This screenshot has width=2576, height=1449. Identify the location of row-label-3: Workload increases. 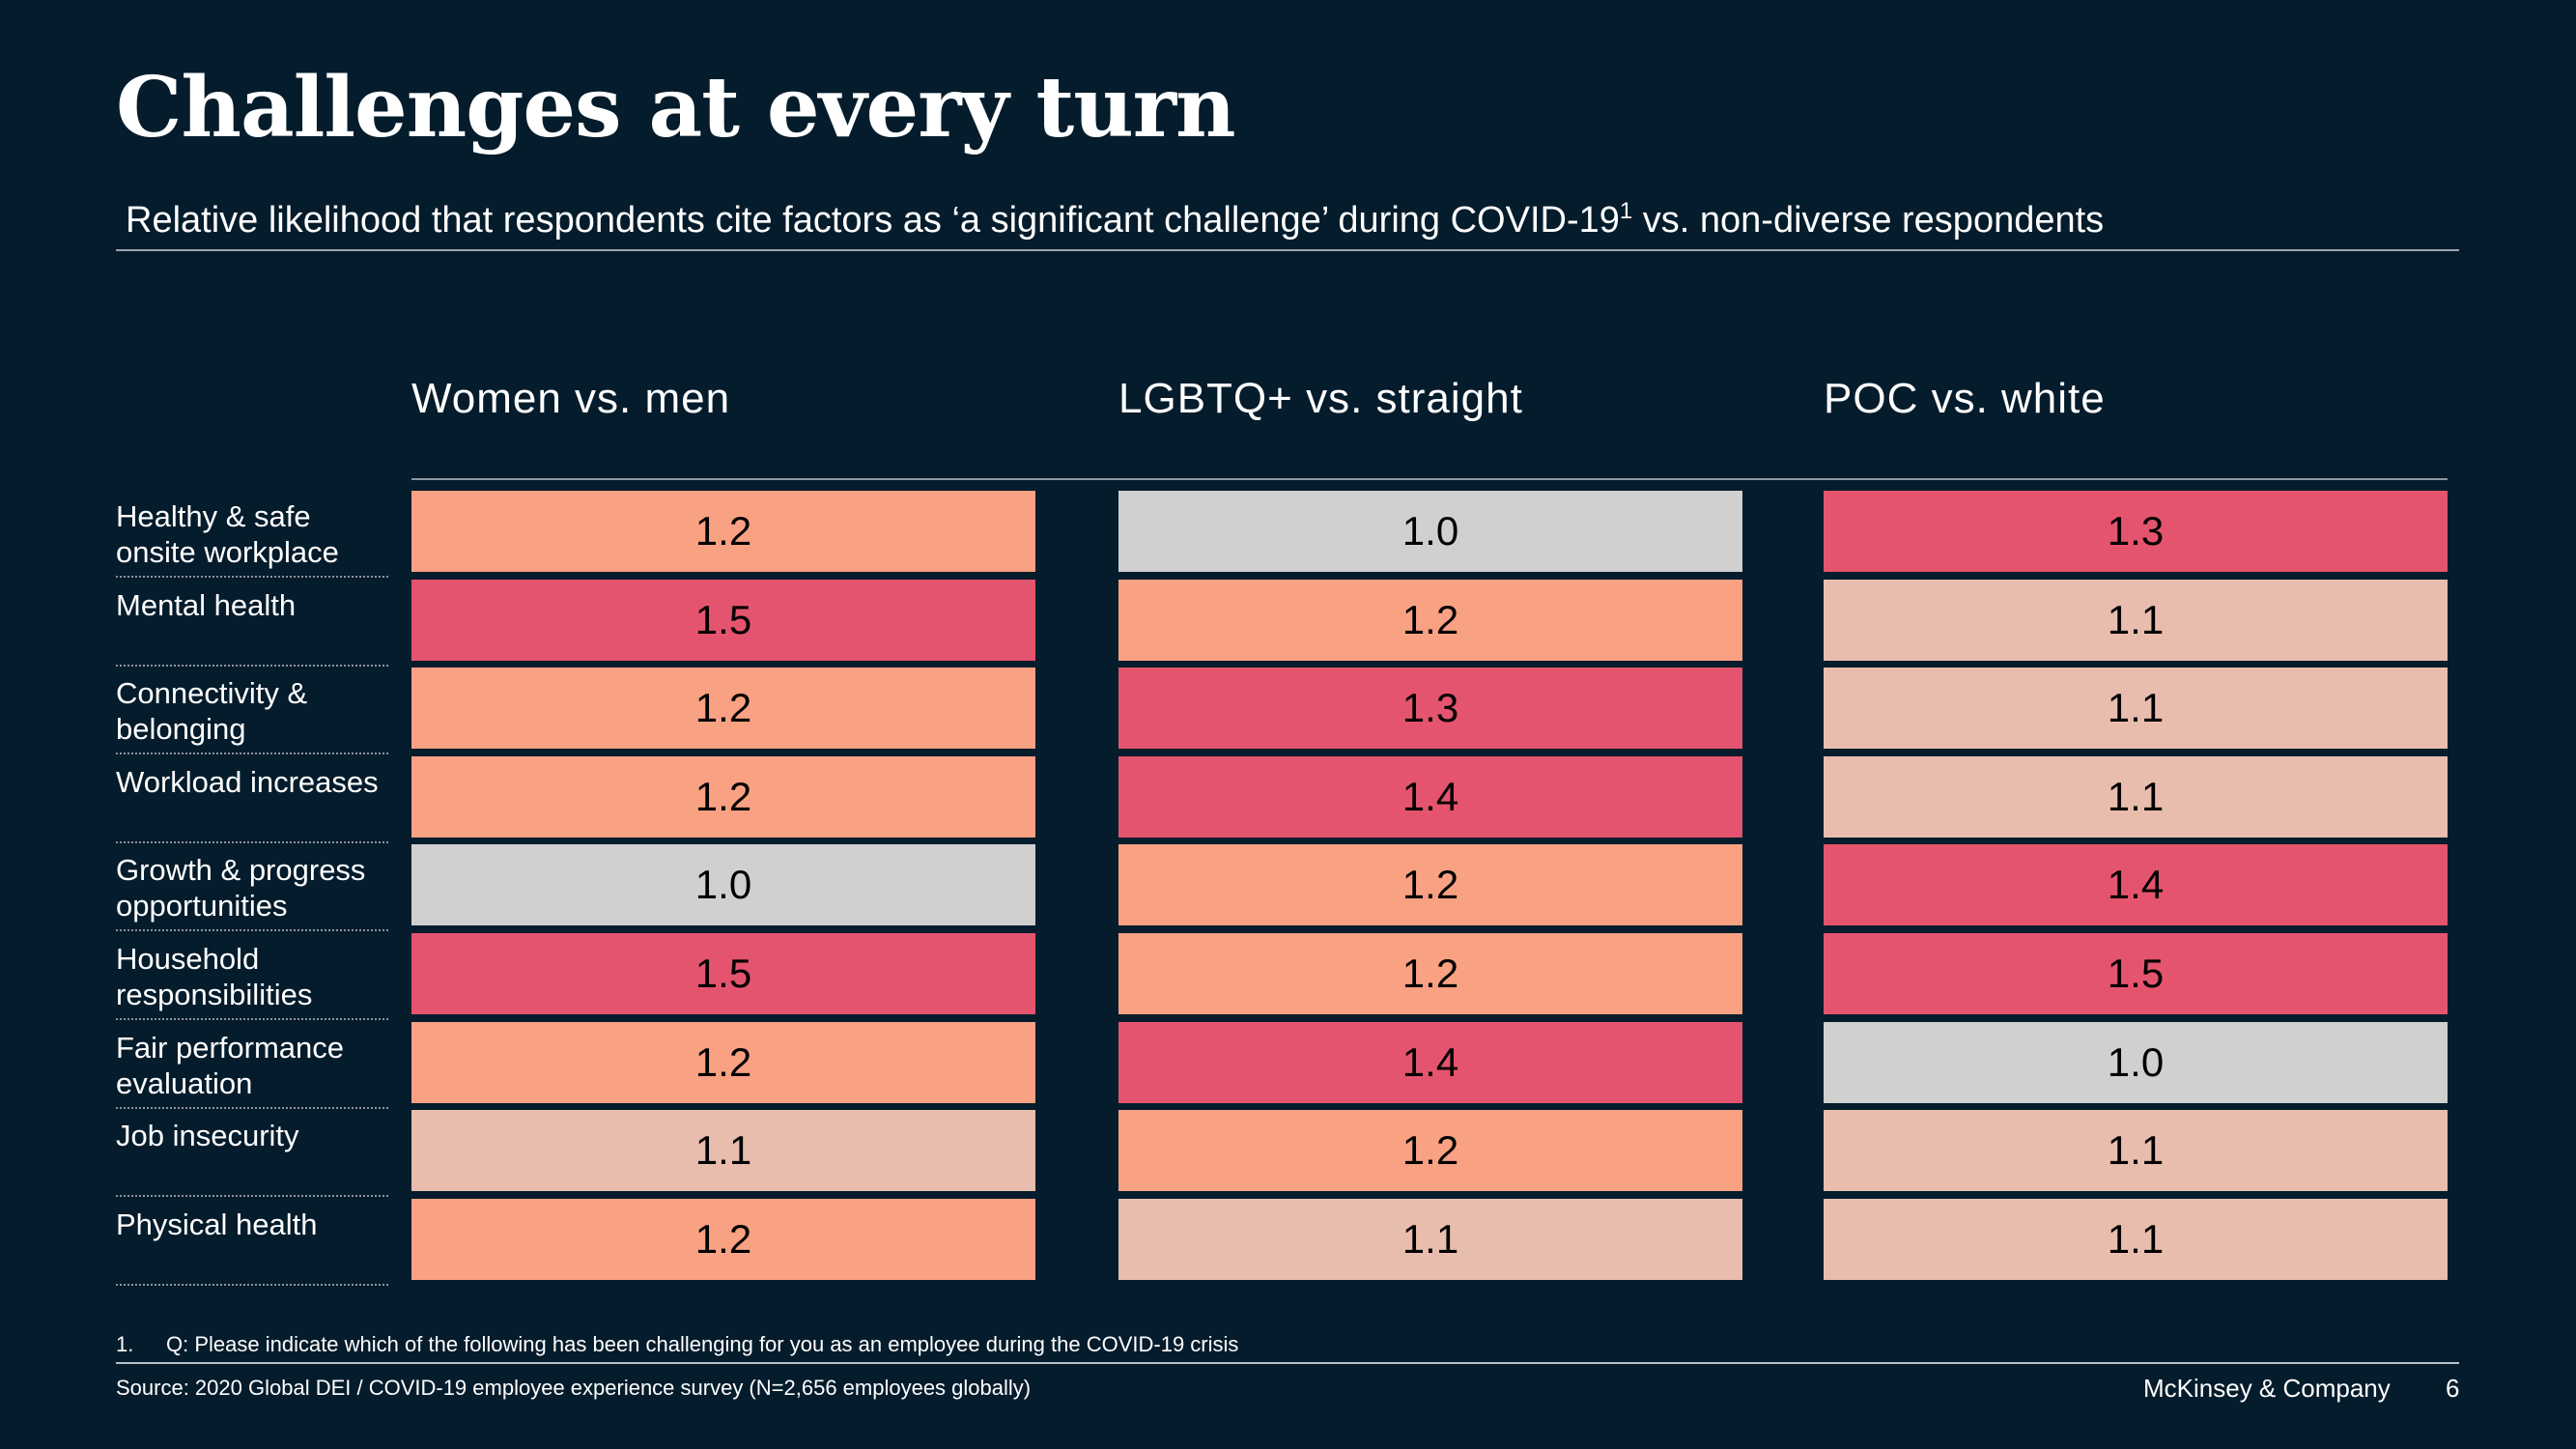
(247, 781).